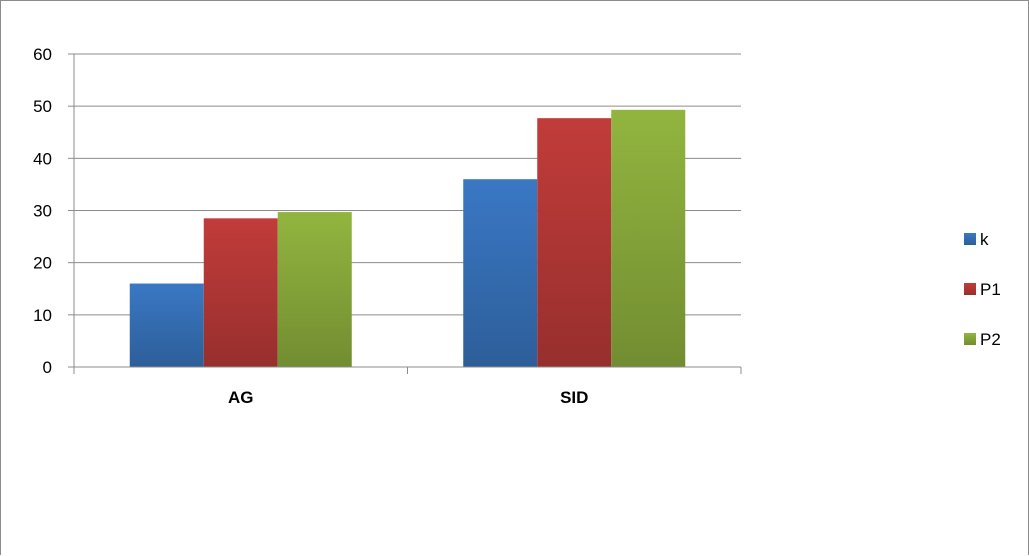  What do you see at coordinates (970, 239) in the screenshot?
I see `legend-swatch-k` at bounding box center [970, 239].